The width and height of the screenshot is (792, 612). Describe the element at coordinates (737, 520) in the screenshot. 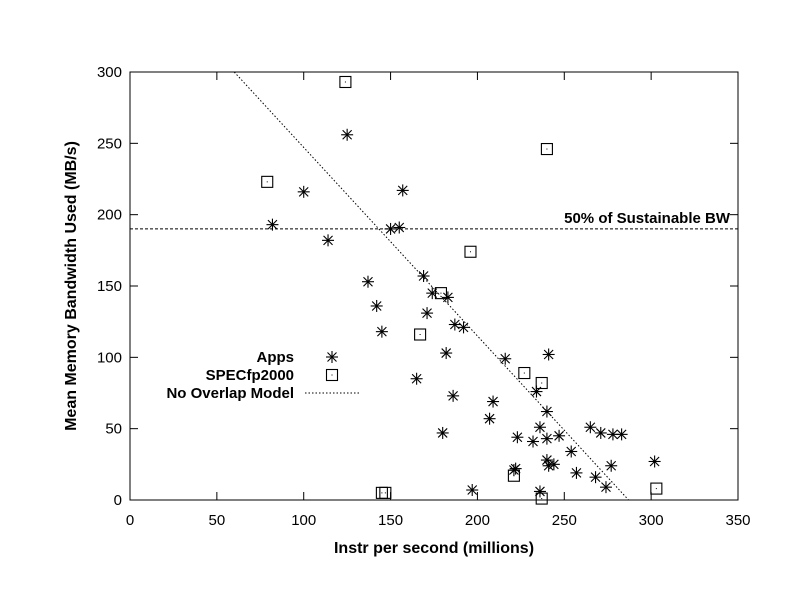

I see `x-tick-label: 350` at that location.